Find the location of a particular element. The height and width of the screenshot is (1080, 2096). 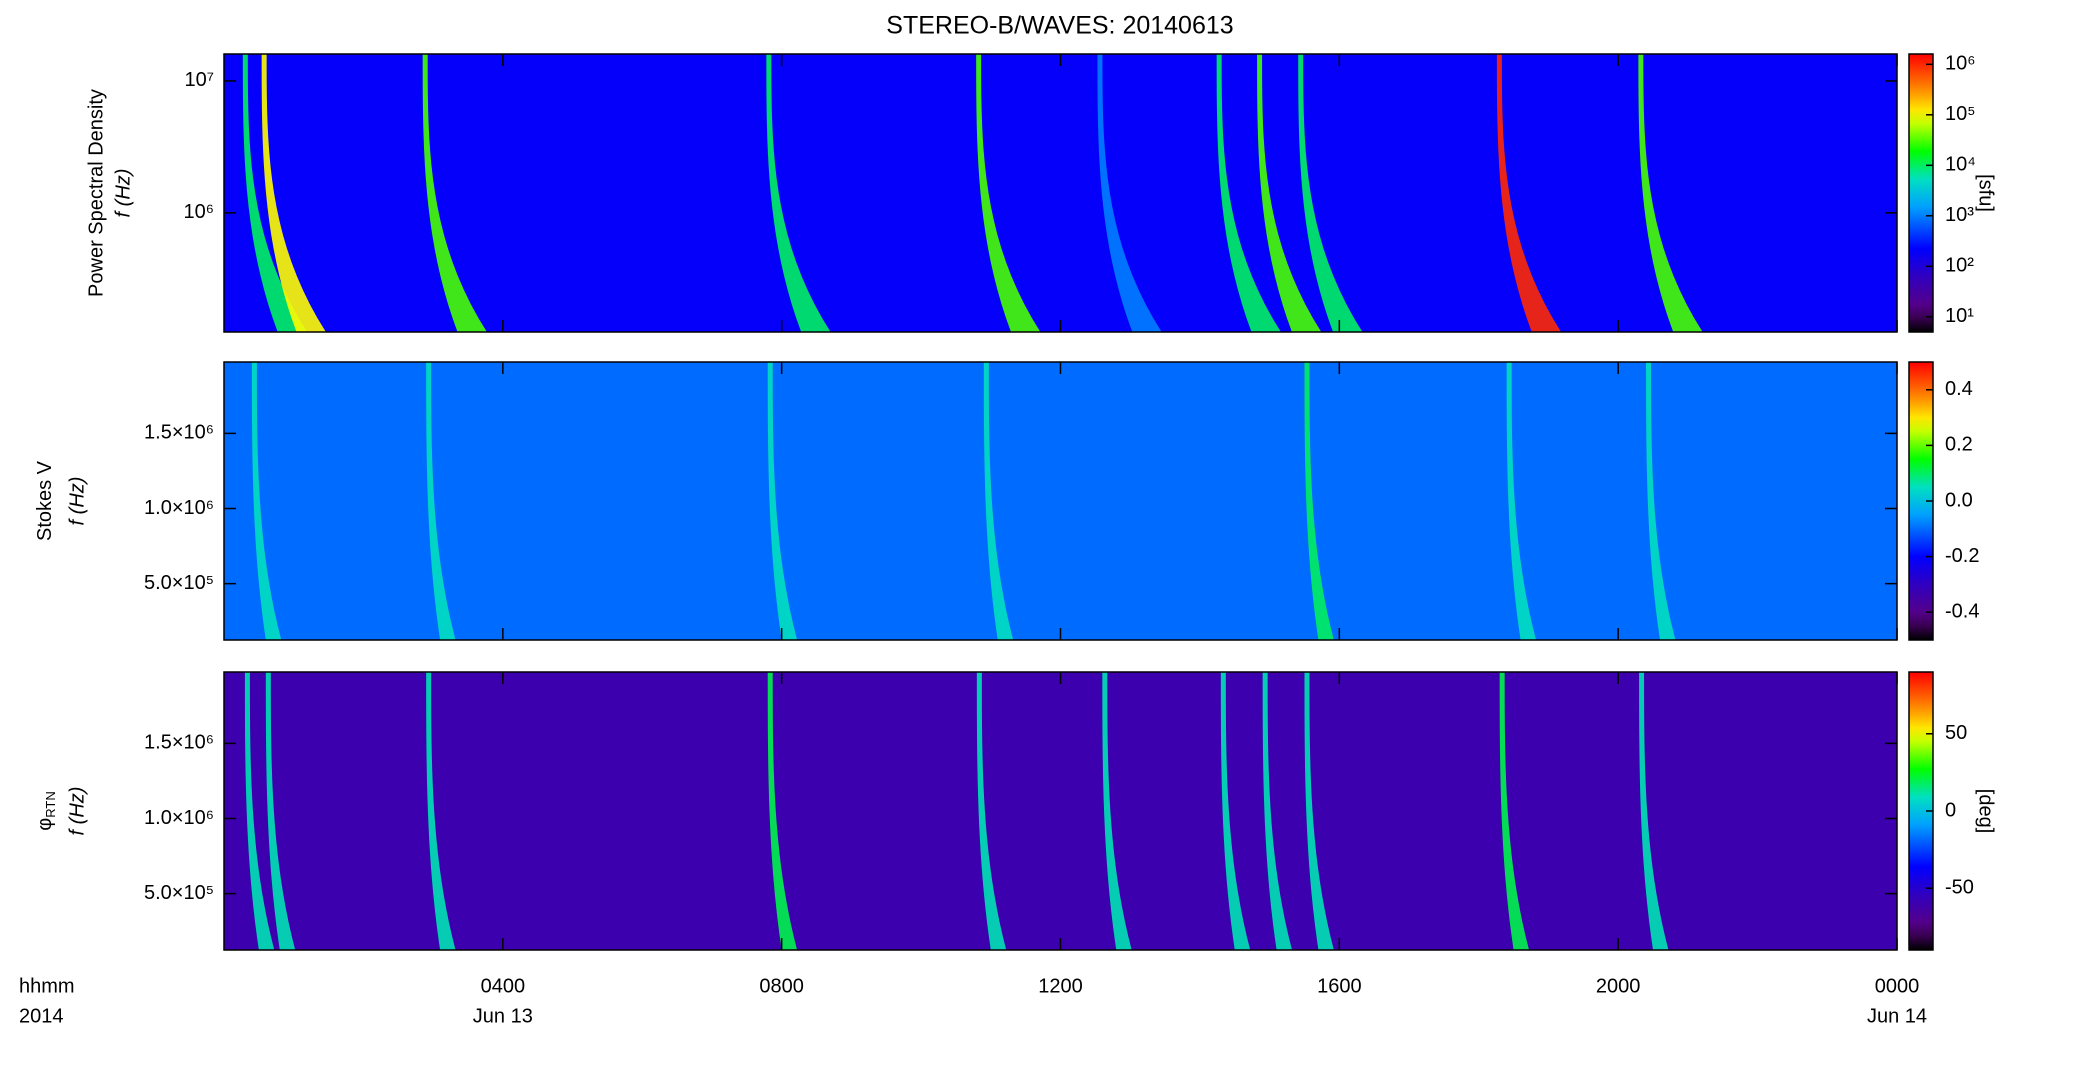

colorbar-tick-label: 10³ is located at coordinates (1959, 215).